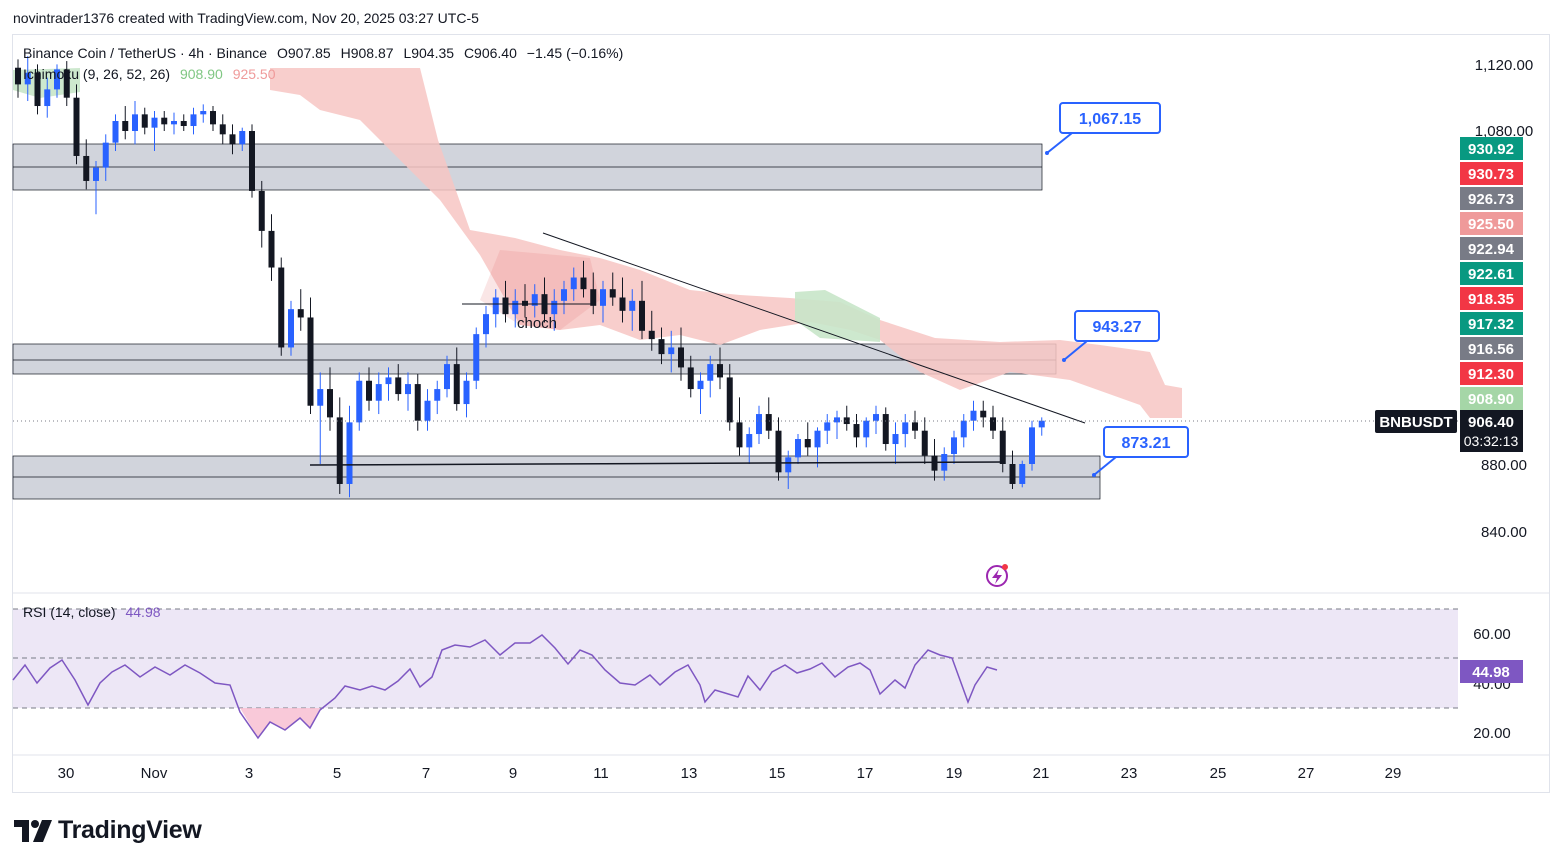  Describe the element at coordinates (97, 74) in the screenshot. I see `ichimoku-label: Ichimoku (9, 26, 52, 26)` at that location.